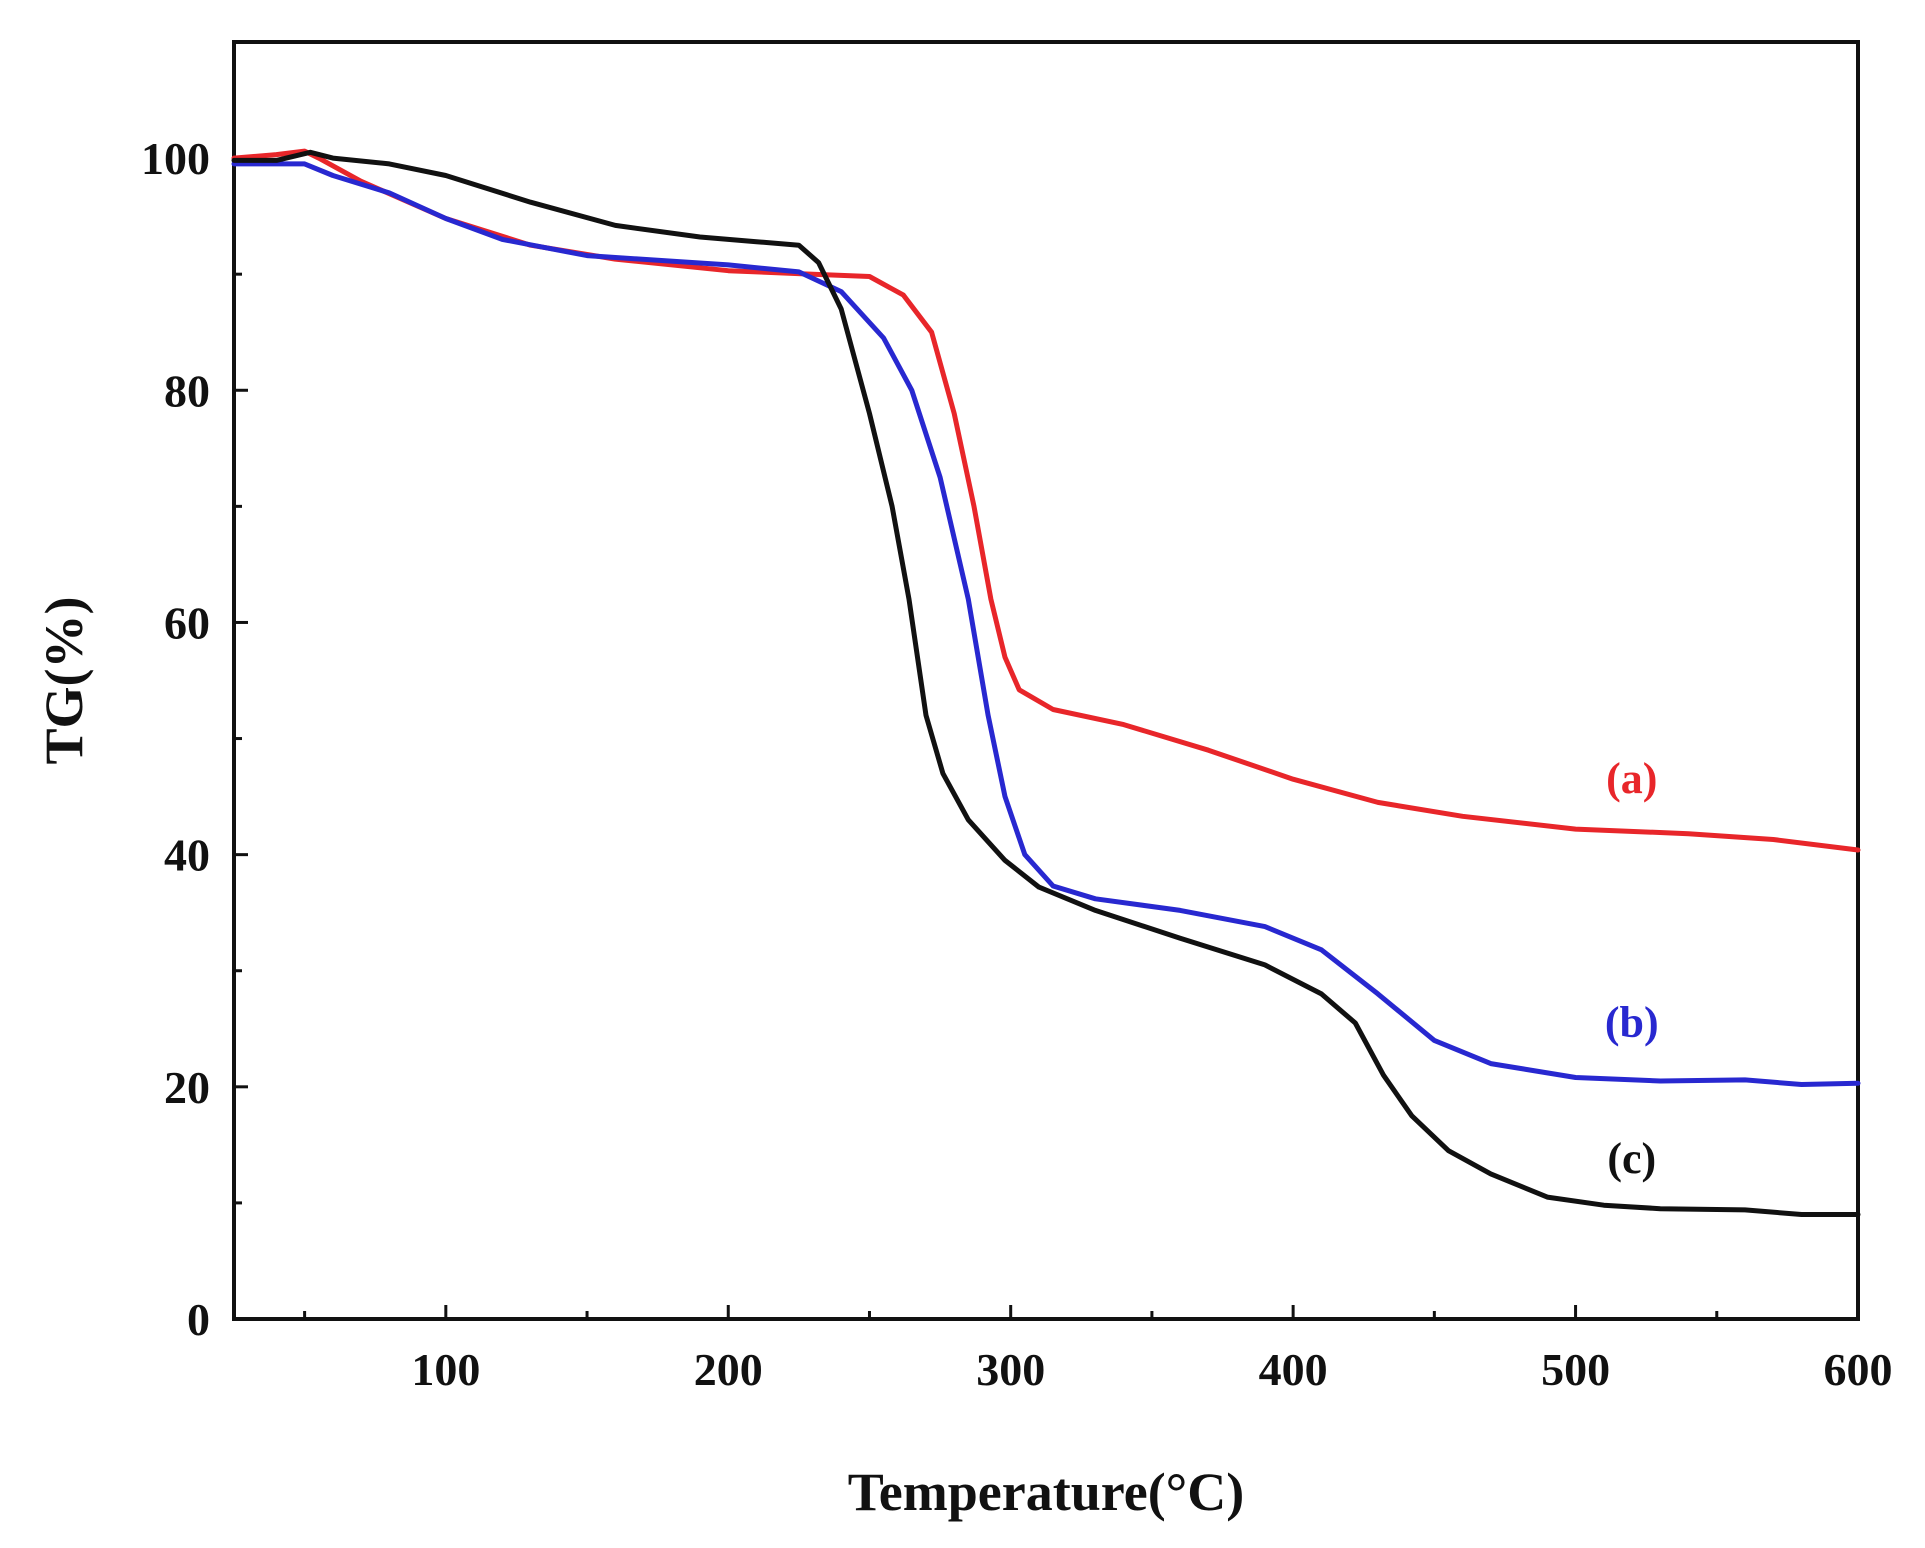 The width and height of the screenshot is (1925, 1548). Describe the element at coordinates (175, 158) in the screenshot. I see `y-tick-label: 100` at that location.